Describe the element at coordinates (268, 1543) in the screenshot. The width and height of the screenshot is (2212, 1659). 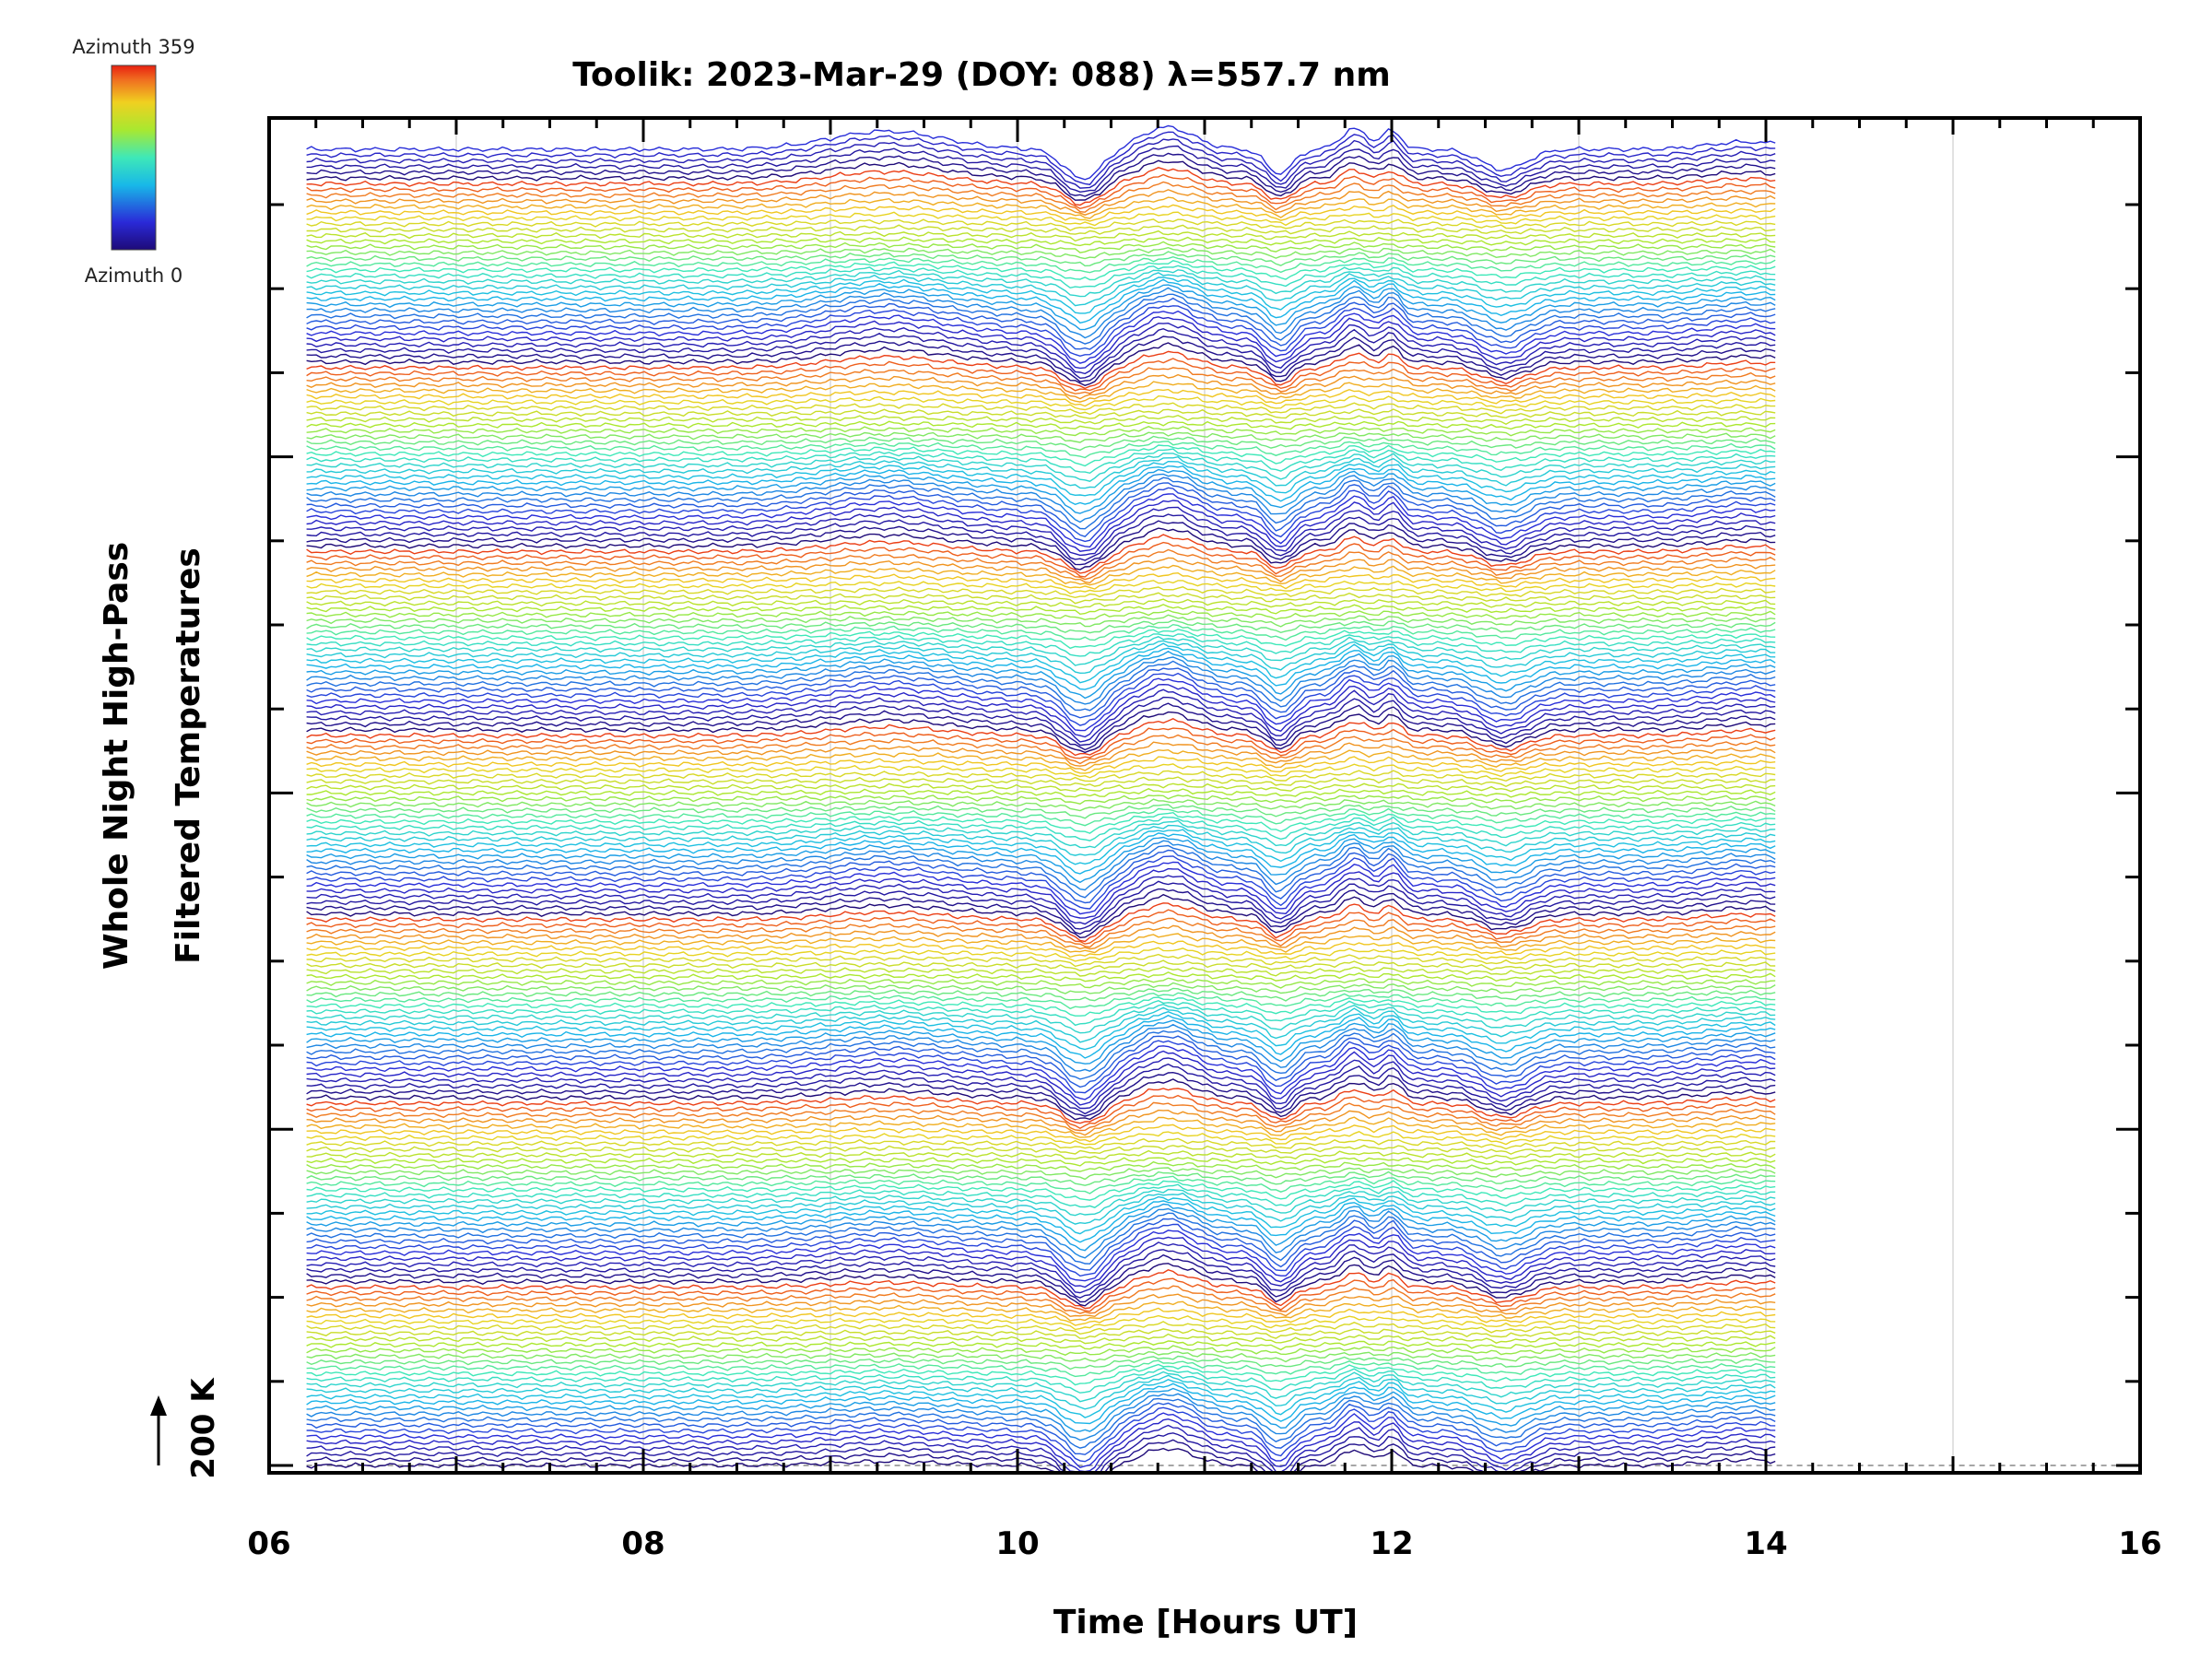
I see `x-tick-label: 06` at that location.